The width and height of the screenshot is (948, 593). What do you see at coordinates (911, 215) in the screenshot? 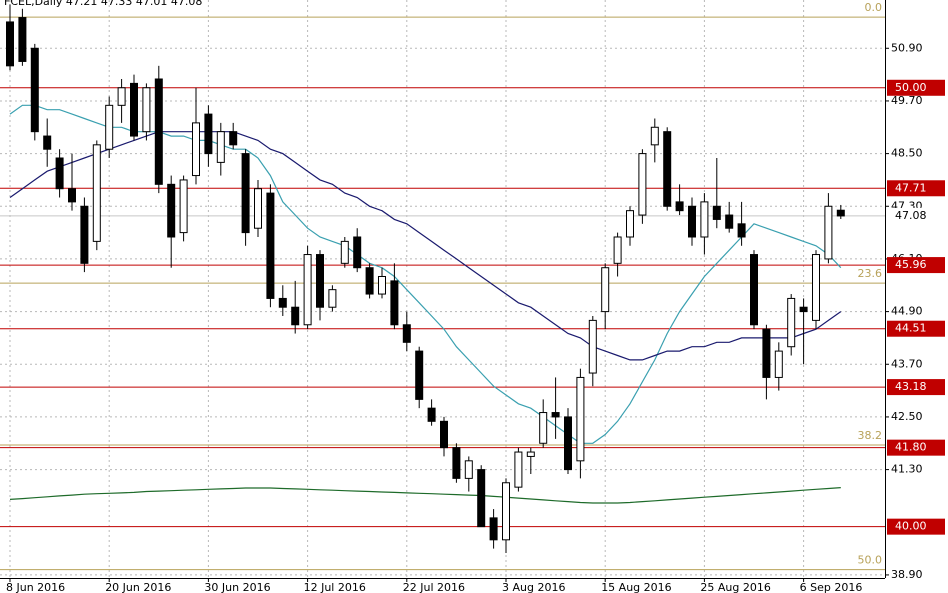
I see `last-price-label: 47.08` at bounding box center [911, 215].